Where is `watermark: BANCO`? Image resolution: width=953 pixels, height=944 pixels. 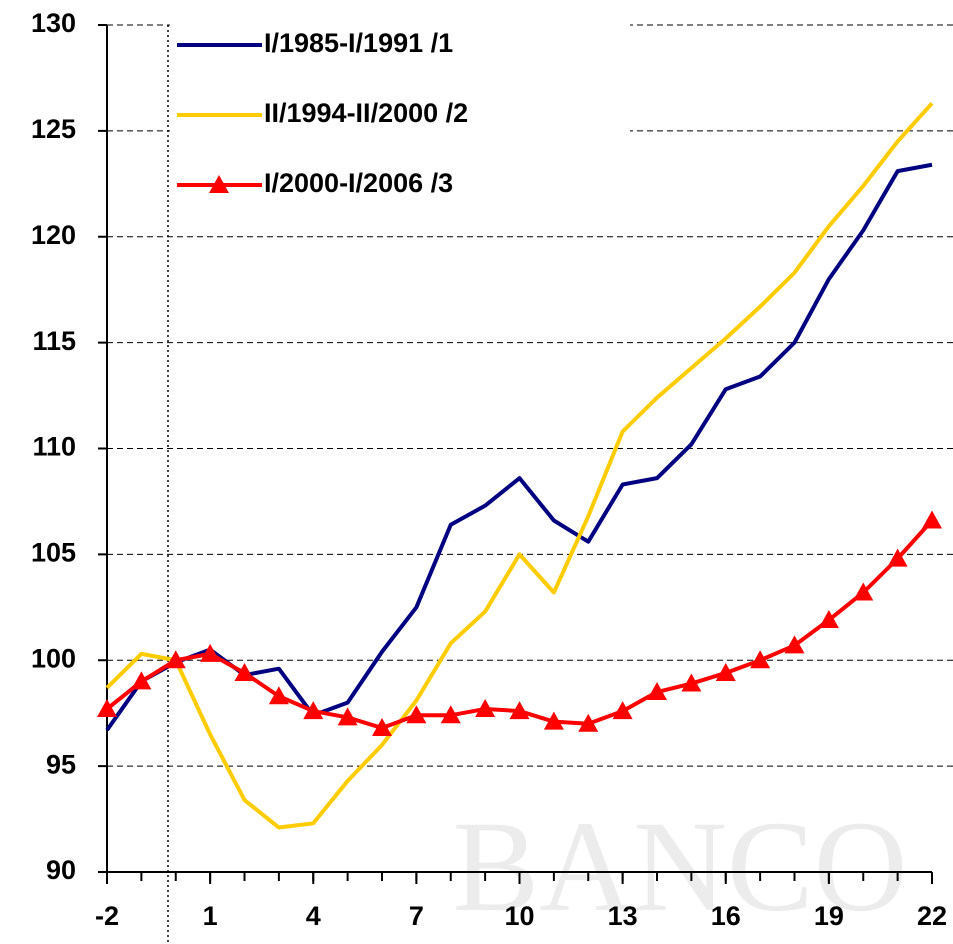
watermark: BANCO is located at coordinates (679, 867).